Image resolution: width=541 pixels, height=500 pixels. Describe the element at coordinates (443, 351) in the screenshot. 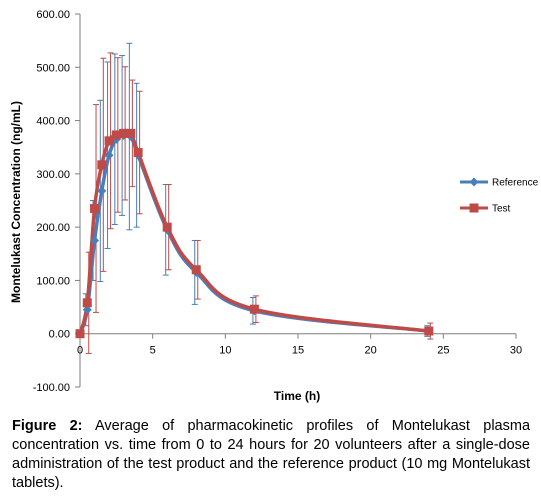

I see `x-tick-label: 25` at that location.